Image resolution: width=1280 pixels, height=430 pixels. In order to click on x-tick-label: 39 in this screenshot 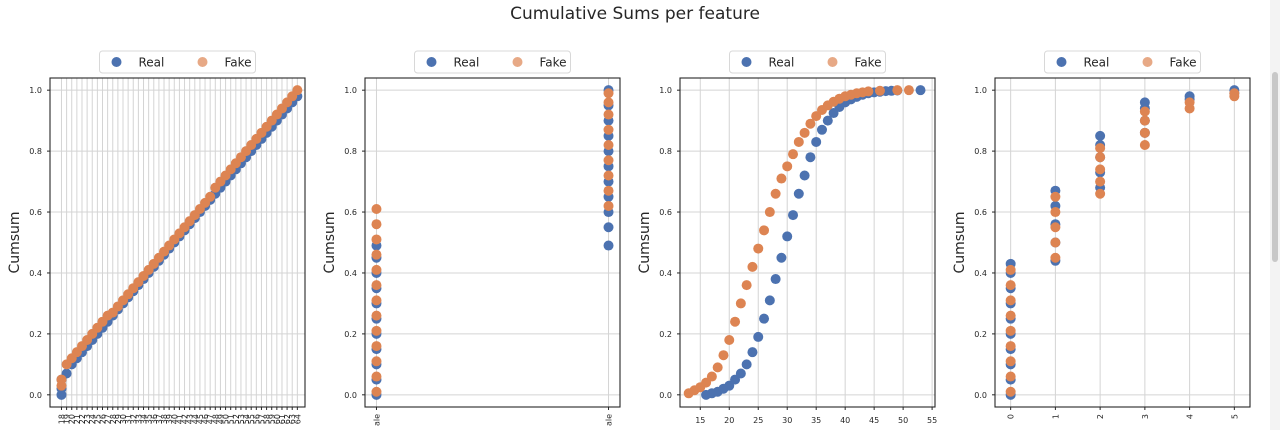, I will do `click(169, 419)`.